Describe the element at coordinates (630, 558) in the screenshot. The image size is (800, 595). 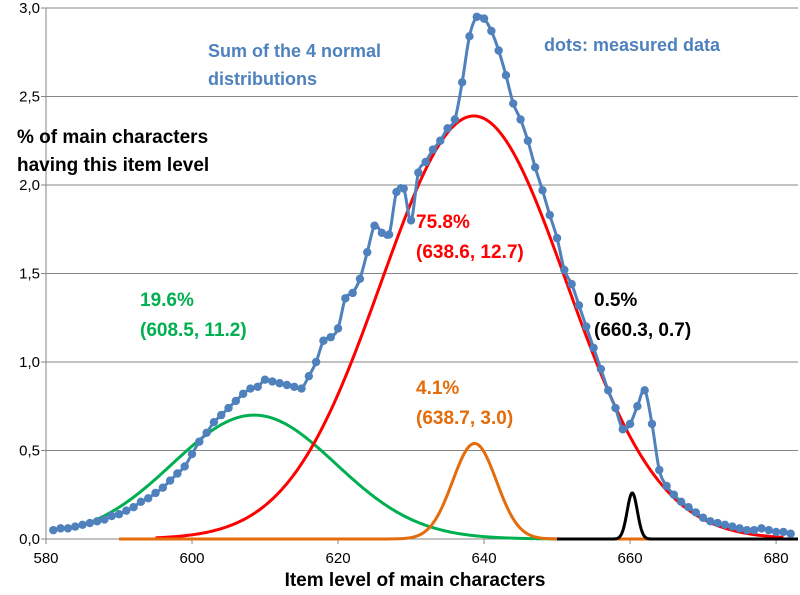
I see `x-tick-label: 660` at that location.